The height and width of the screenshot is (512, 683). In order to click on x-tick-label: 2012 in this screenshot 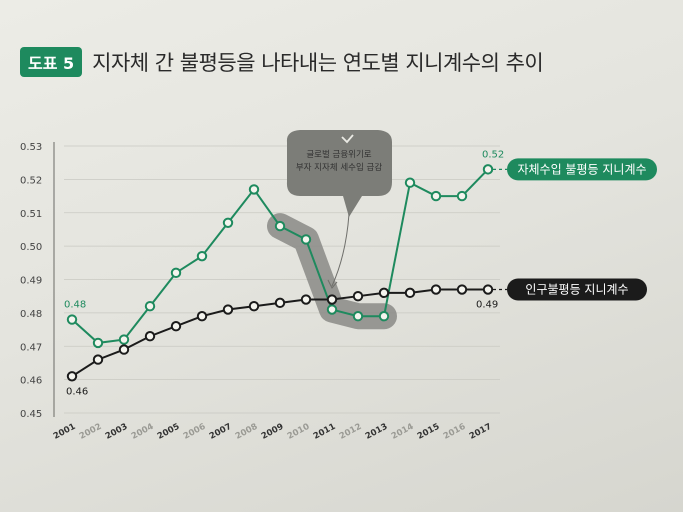, I will do `click(351, 432)`.